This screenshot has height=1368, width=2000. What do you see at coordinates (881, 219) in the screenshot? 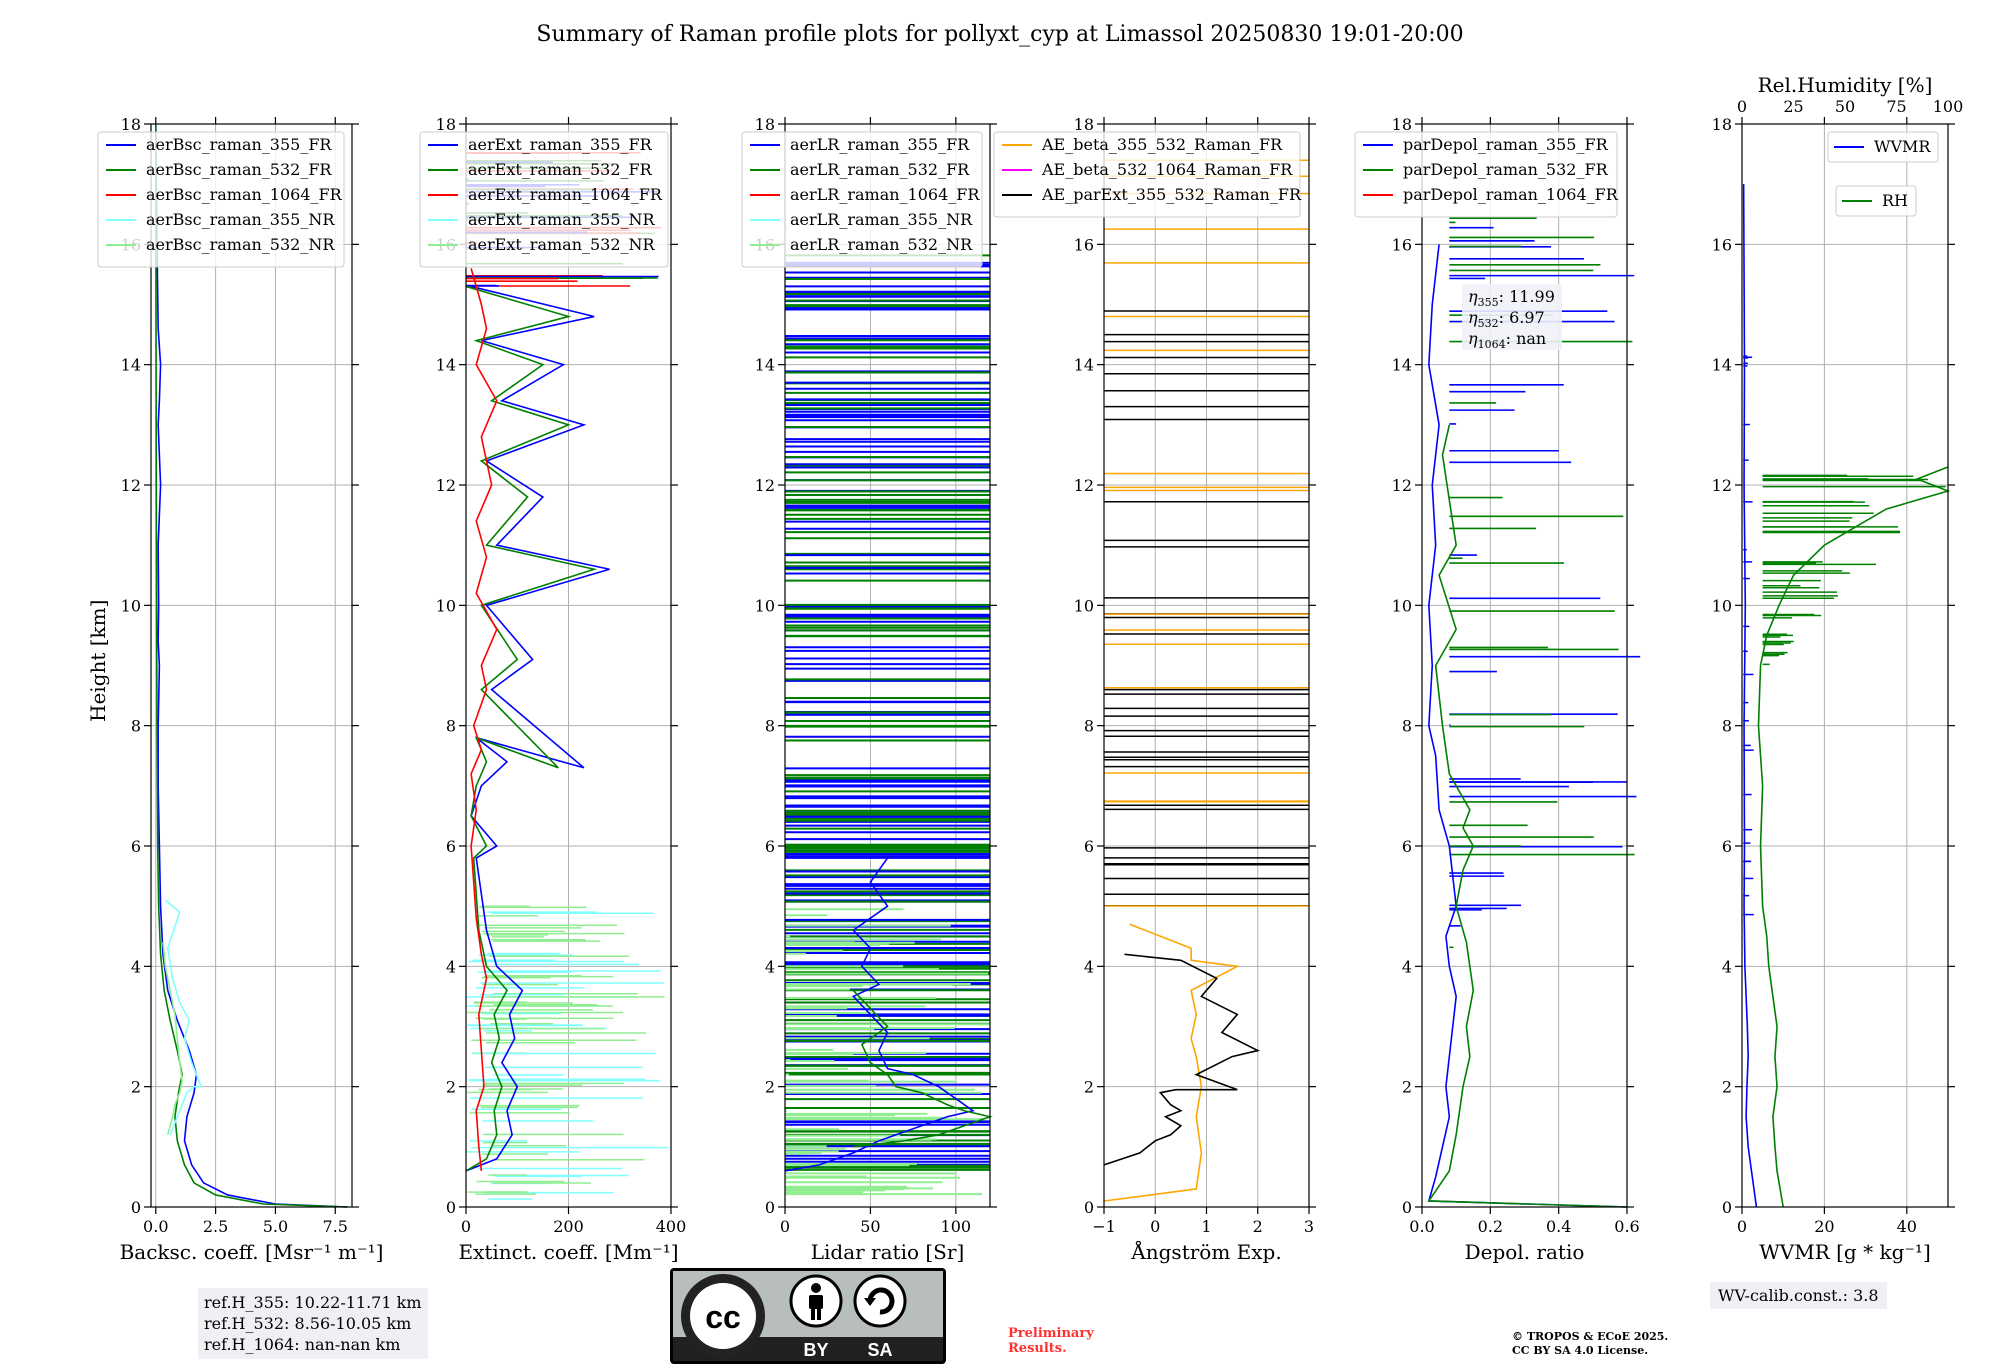
I see `legend-label-lr-3: aerLR_raman_355_NR` at bounding box center [881, 219].